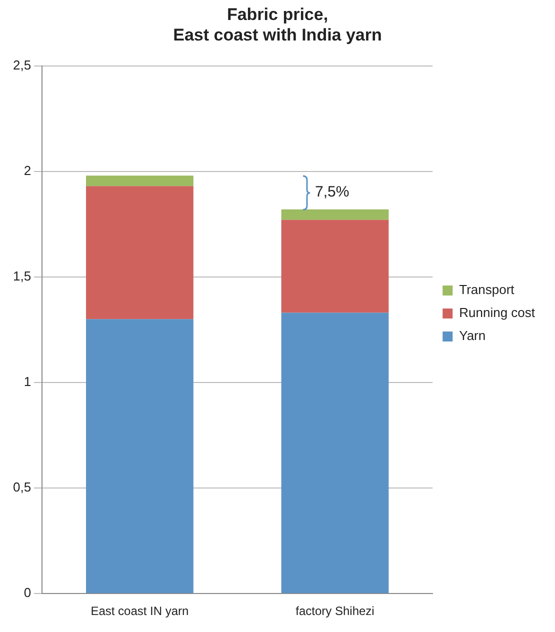 The width and height of the screenshot is (555, 632). Describe the element at coordinates (139, 611) in the screenshot. I see `x-tick-label: East coast IN yarn` at that location.